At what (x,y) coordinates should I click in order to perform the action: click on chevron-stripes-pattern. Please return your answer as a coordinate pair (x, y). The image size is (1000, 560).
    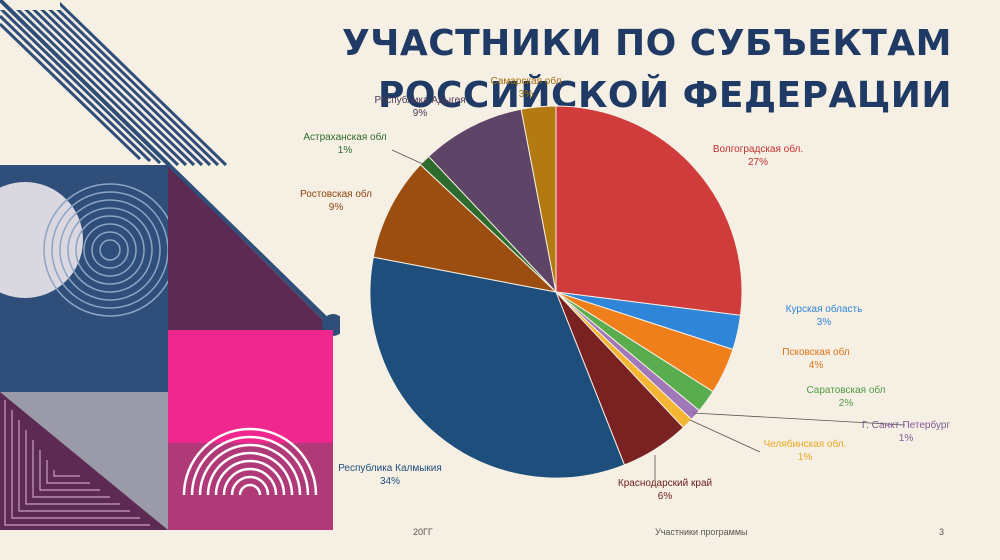
    Looking at the image, I should click on (77, 463).